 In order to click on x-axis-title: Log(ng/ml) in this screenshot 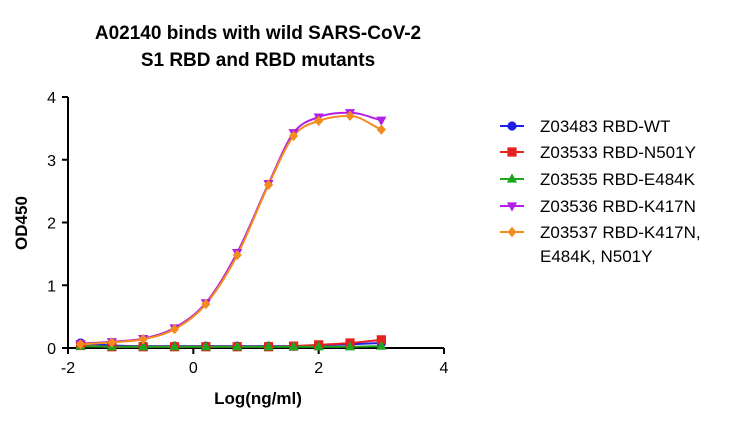, I will do `click(258, 398)`.